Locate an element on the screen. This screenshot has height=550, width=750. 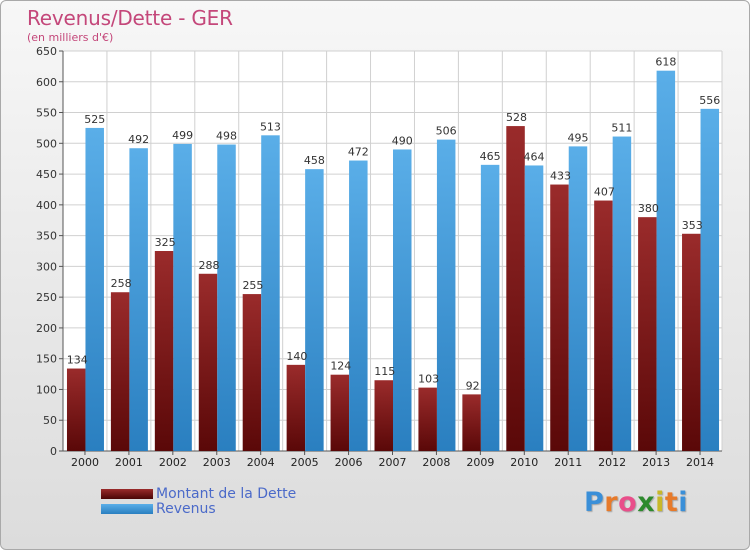
data-label-revenus: 492 is located at coordinates (138, 139).